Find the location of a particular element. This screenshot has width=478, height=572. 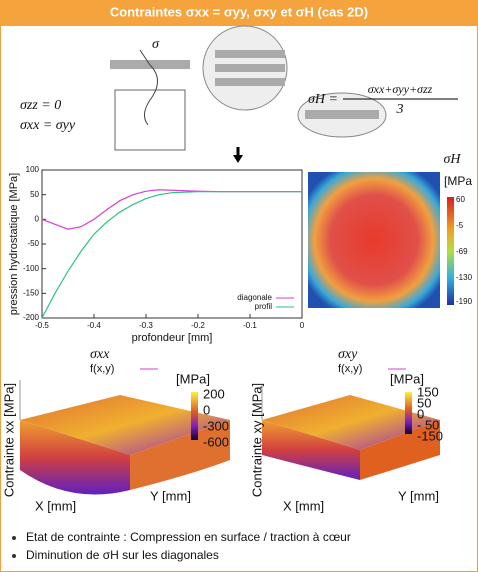

sh-lhs: σH = is located at coordinates (323, 99).